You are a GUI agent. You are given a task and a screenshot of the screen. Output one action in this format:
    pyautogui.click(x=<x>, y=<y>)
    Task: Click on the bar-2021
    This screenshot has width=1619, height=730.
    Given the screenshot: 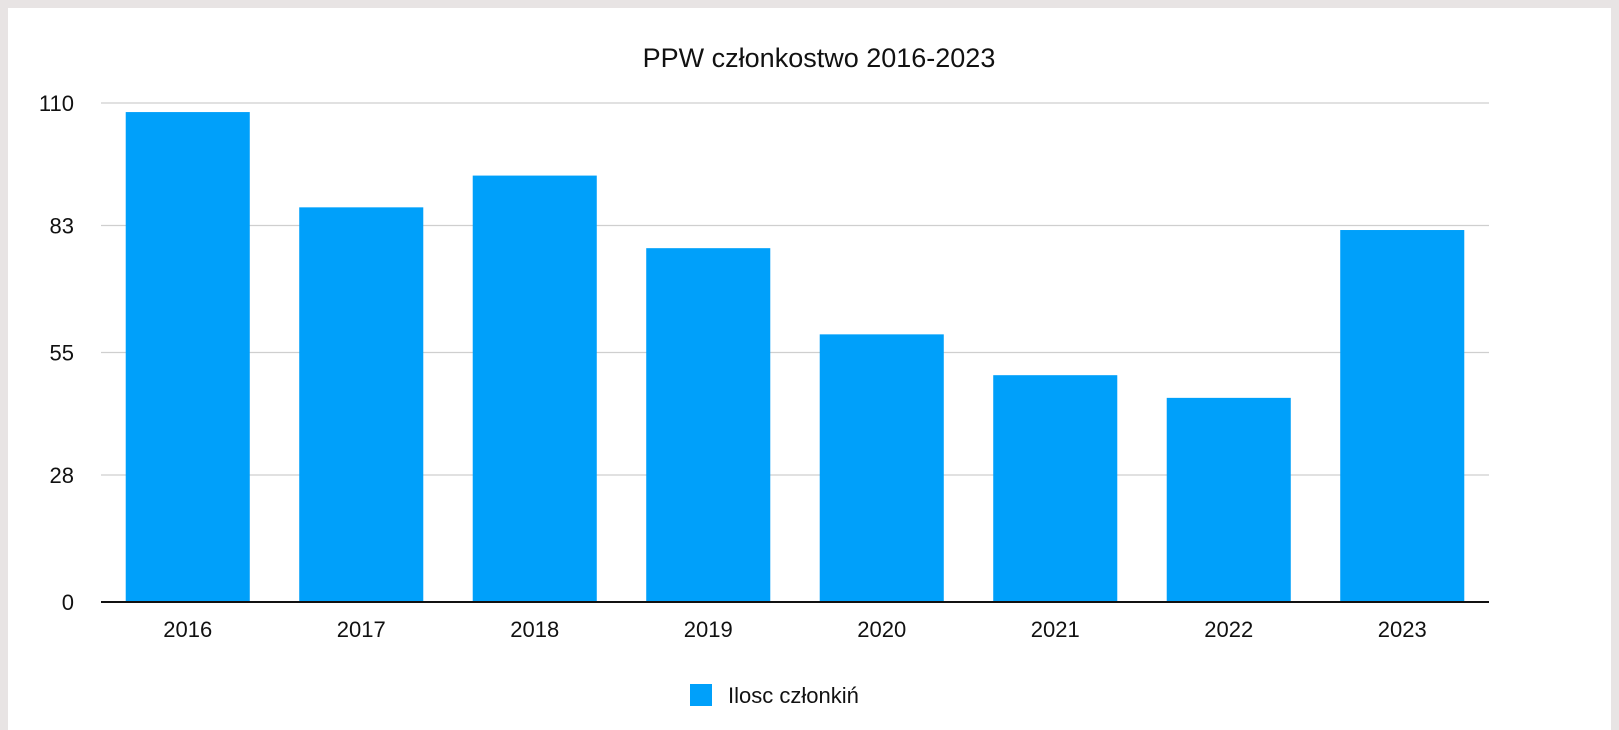 What is the action you would take?
    pyautogui.click(x=1055, y=488)
    